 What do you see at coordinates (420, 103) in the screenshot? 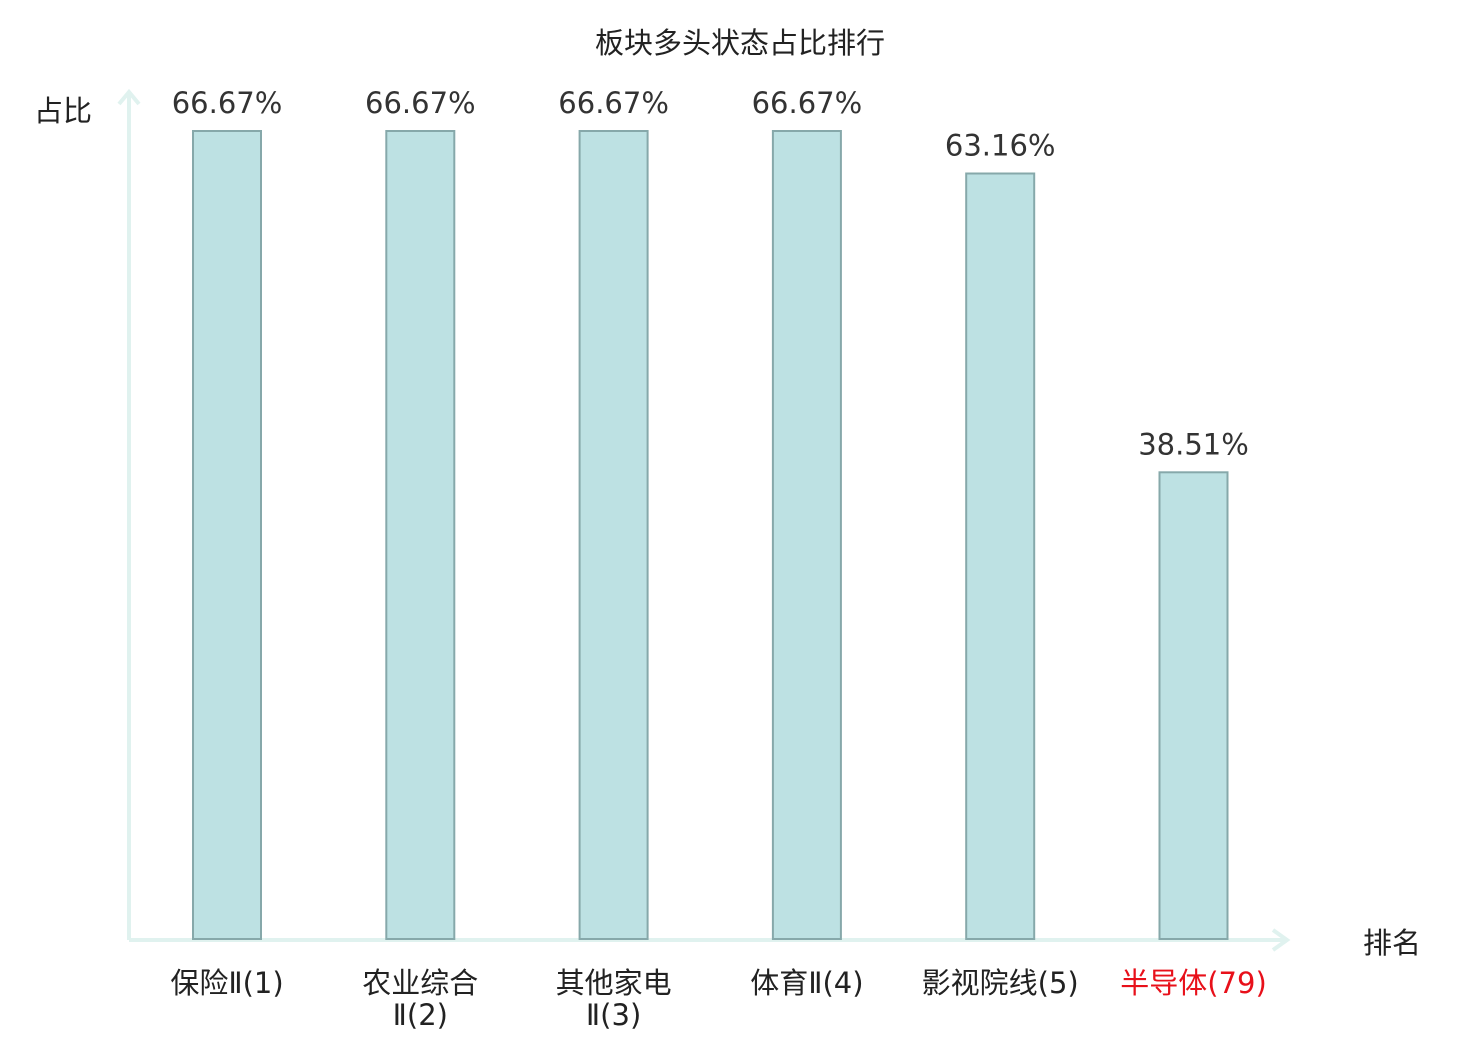
I see `value-label-2: 66.67%` at bounding box center [420, 103].